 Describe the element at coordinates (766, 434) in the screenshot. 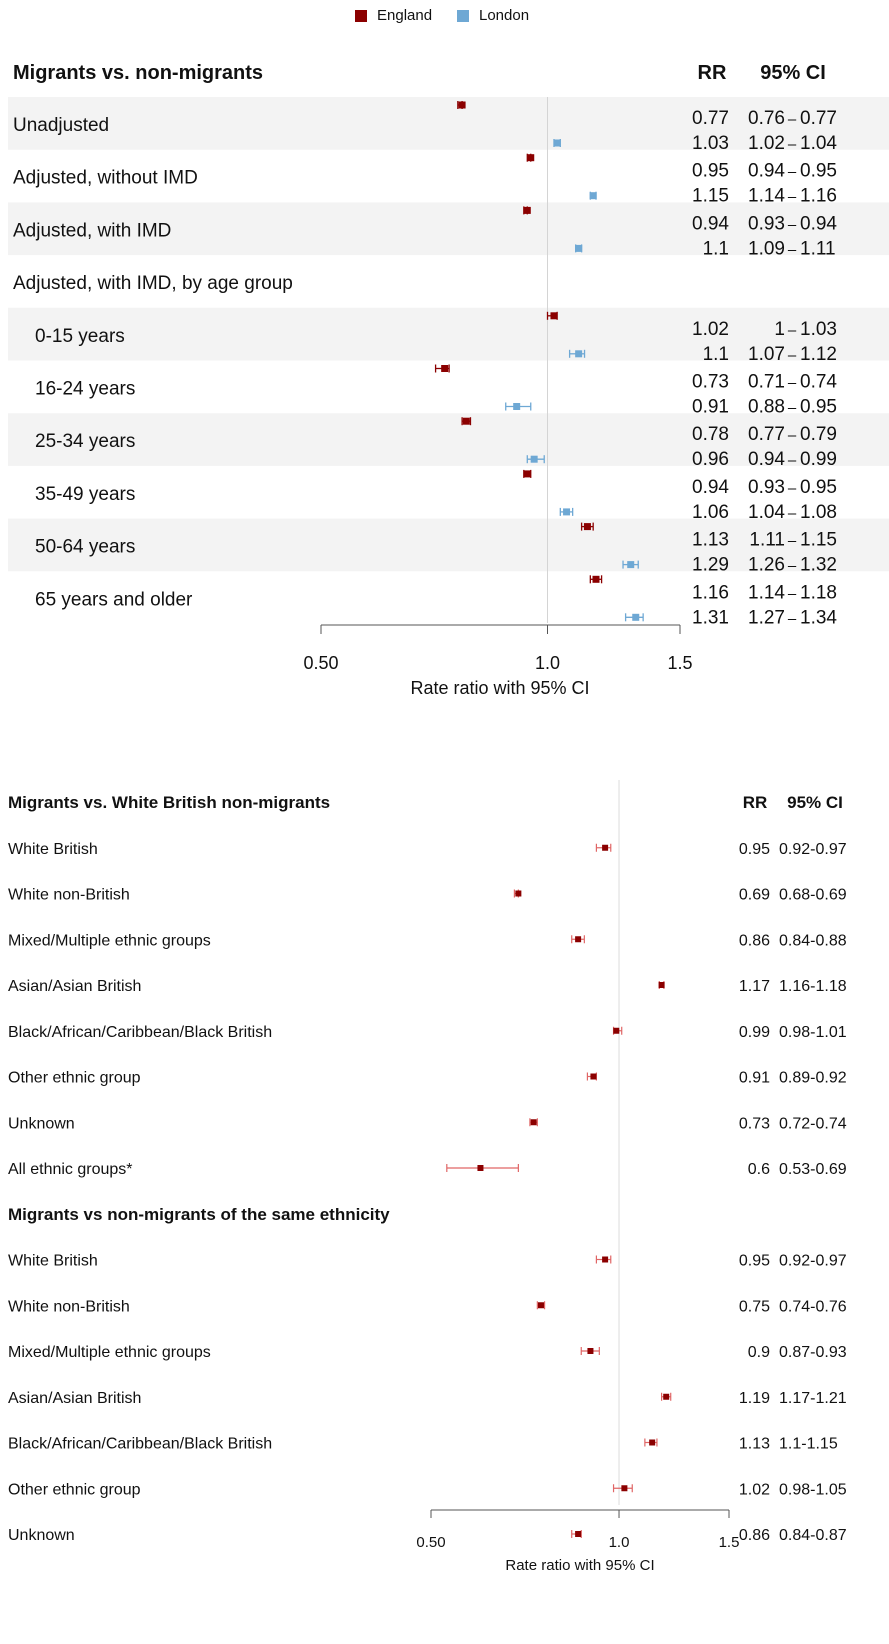

I see `ci-lower-25-34-years-england: 0.77` at that location.